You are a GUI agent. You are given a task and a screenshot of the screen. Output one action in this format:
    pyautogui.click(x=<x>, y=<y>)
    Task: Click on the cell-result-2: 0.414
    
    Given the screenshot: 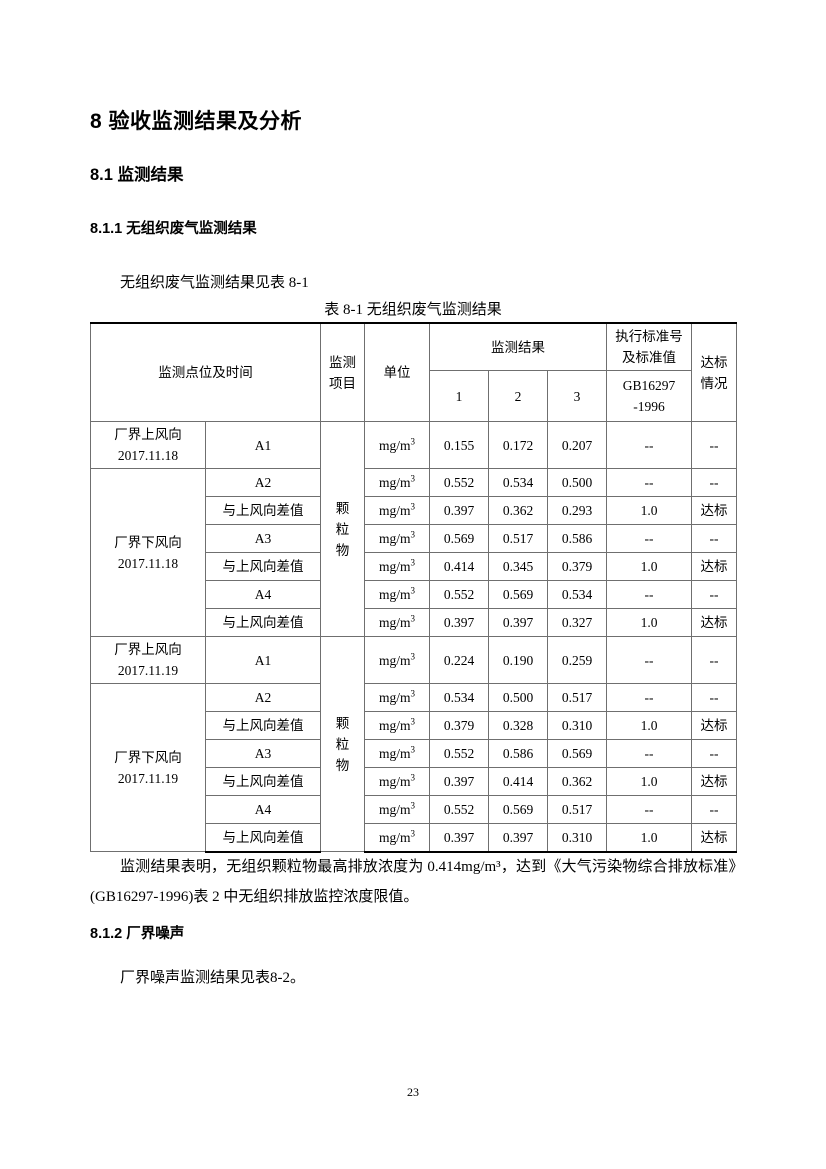 What is the action you would take?
    pyautogui.click(x=518, y=781)
    